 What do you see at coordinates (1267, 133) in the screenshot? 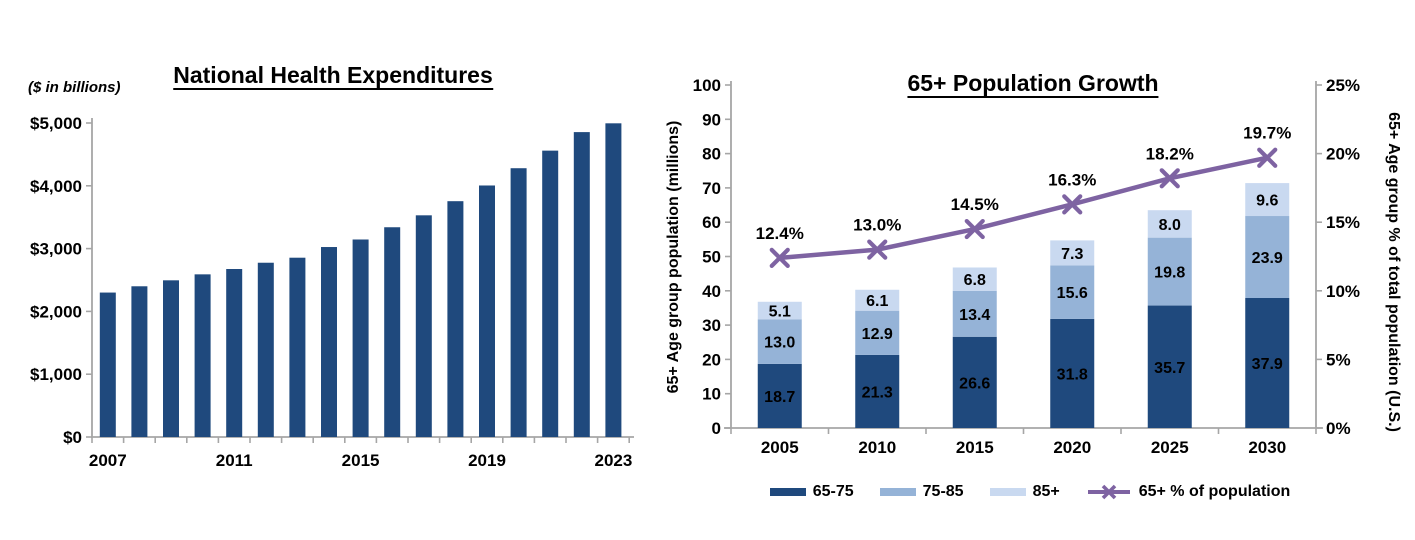
I see `pop65-percent-label: 19.7%` at bounding box center [1267, 133].